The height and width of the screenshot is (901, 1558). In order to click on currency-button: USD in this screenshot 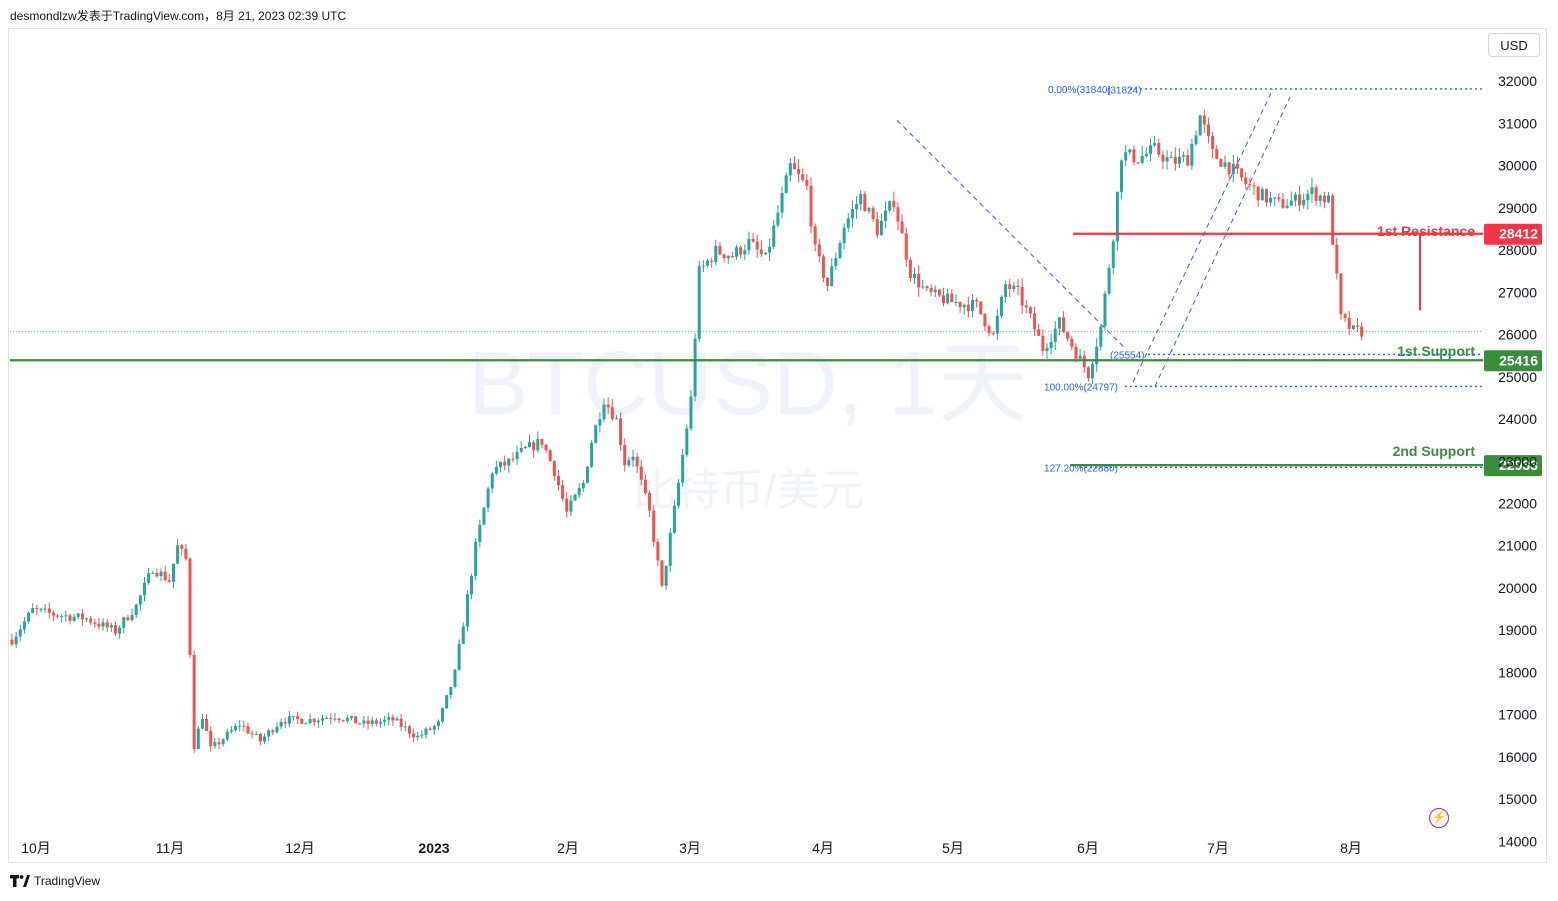, I will do `click(1514, 45)`.